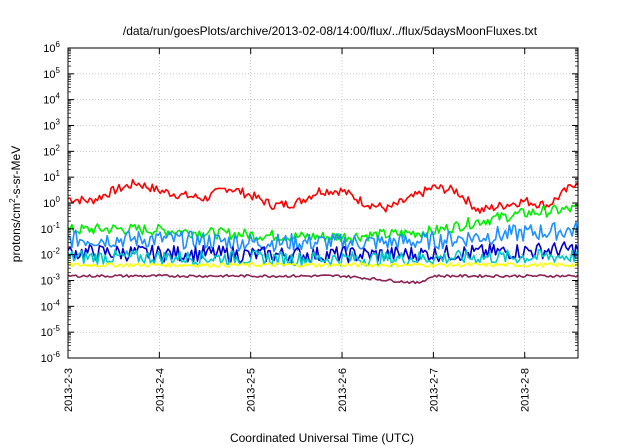  I want to click on y-tick-label: 10⁶, so click(51, 47).